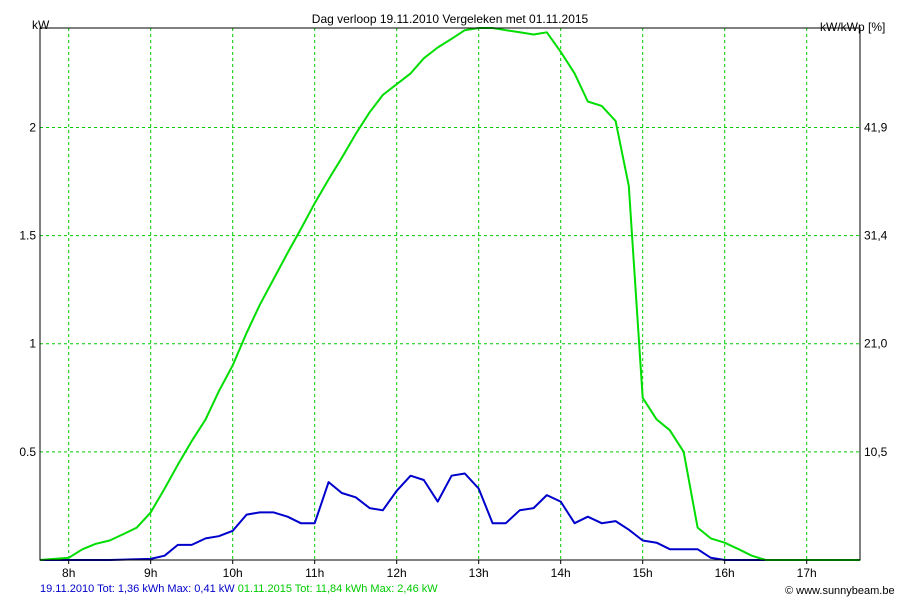 This screenshot has height=600, width=900. What do you see at coordinates (139, 589) in the screenshot?
I see `footer-summary-2010: 19.11.2010 Tot: 1,36 kWh Max: 0,41 kW` at bounding box center [139, 589].